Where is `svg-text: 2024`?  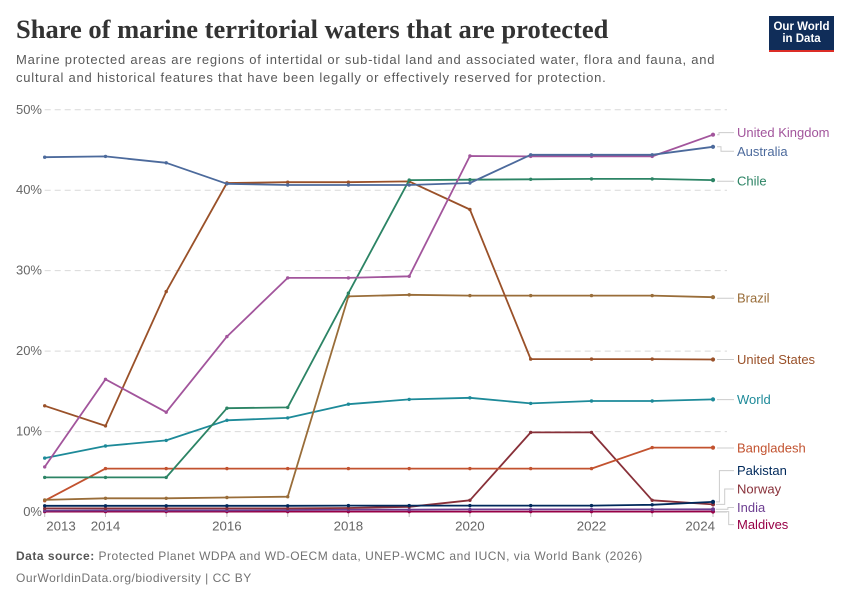
svg-text: 2024 is located at coordinates (700, 526).